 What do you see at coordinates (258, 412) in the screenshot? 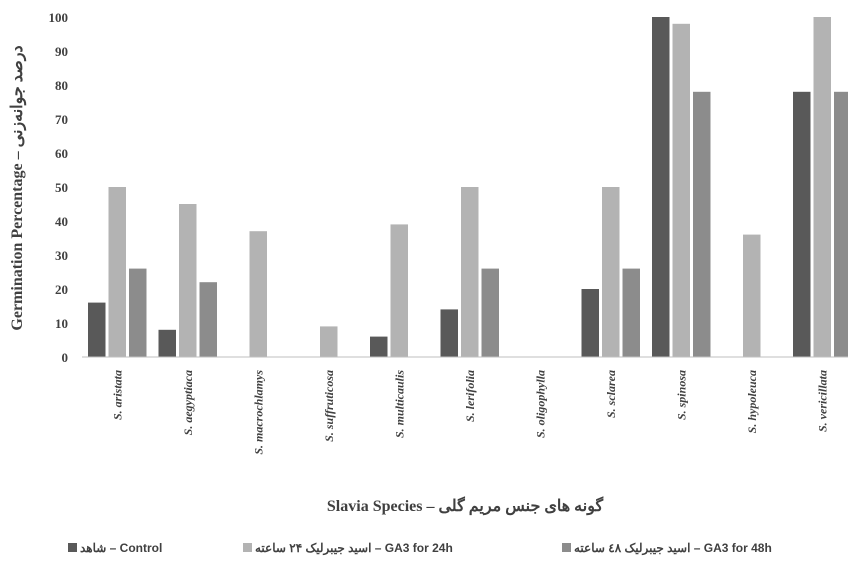
I see `x-category-label: S. macrochlamys` at bounding box center [258, 412].